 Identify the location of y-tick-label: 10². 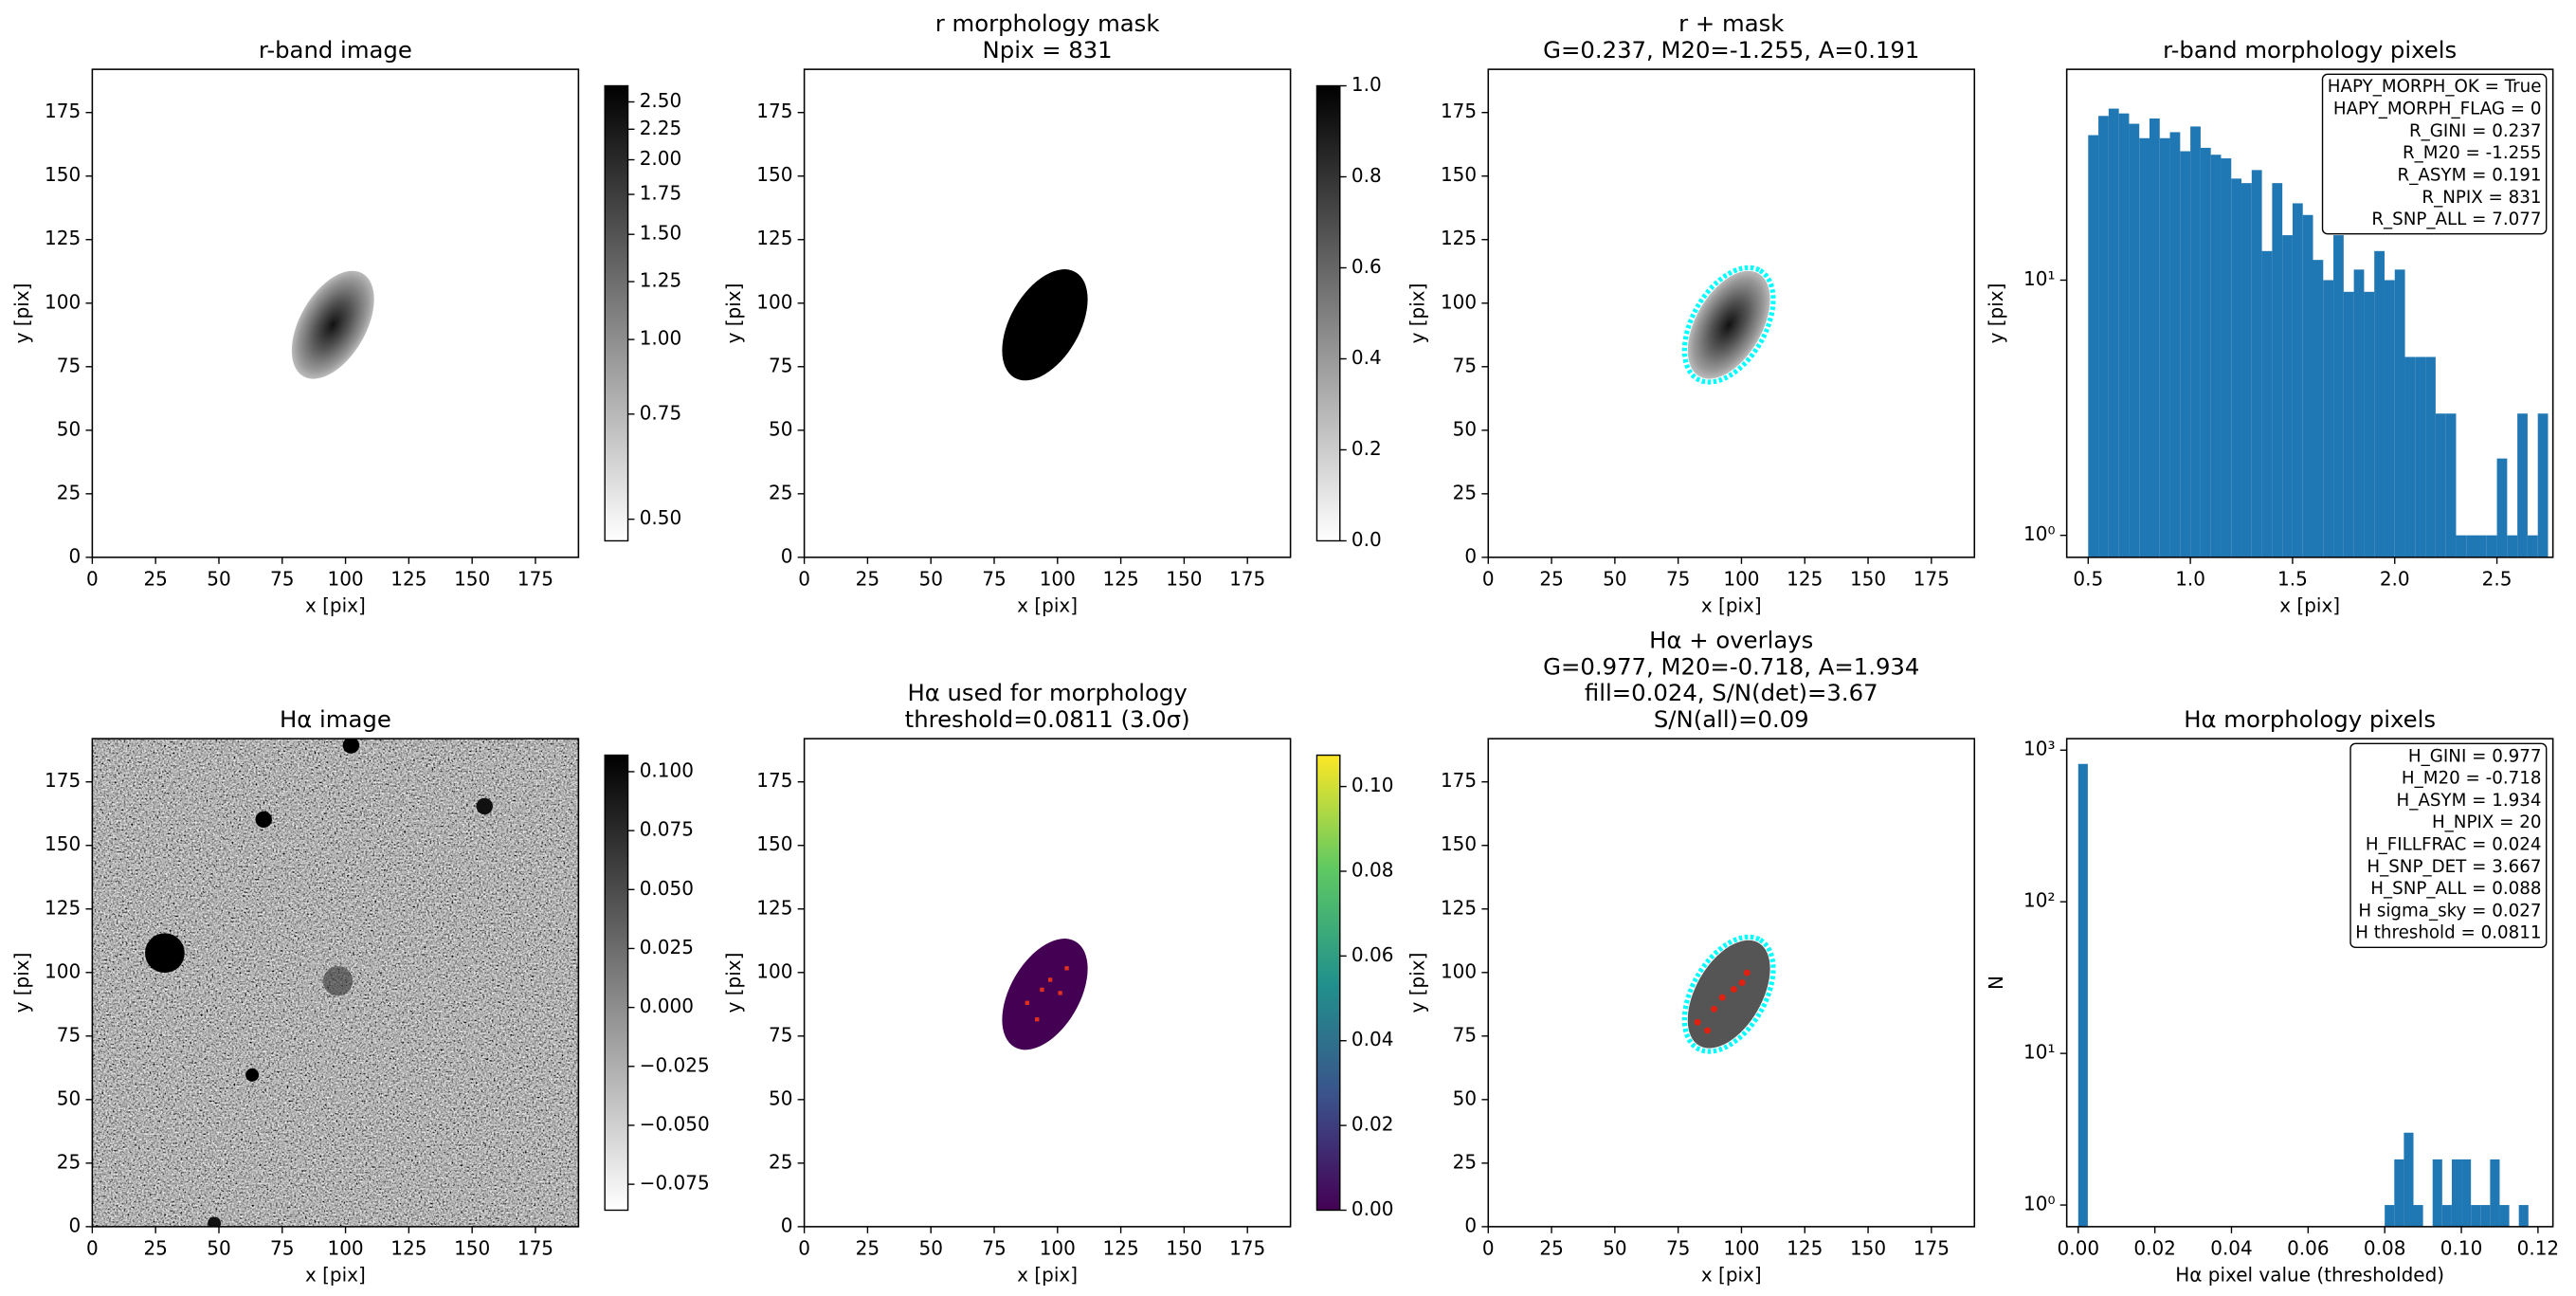
(2039, 901).